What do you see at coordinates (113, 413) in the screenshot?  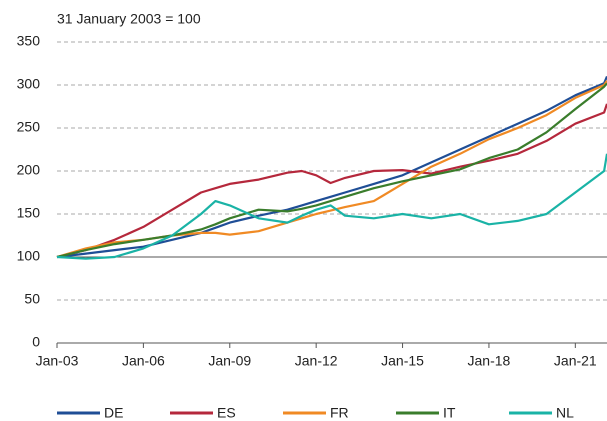 I see `legend-label: DE` at bounding box center [113, 413].